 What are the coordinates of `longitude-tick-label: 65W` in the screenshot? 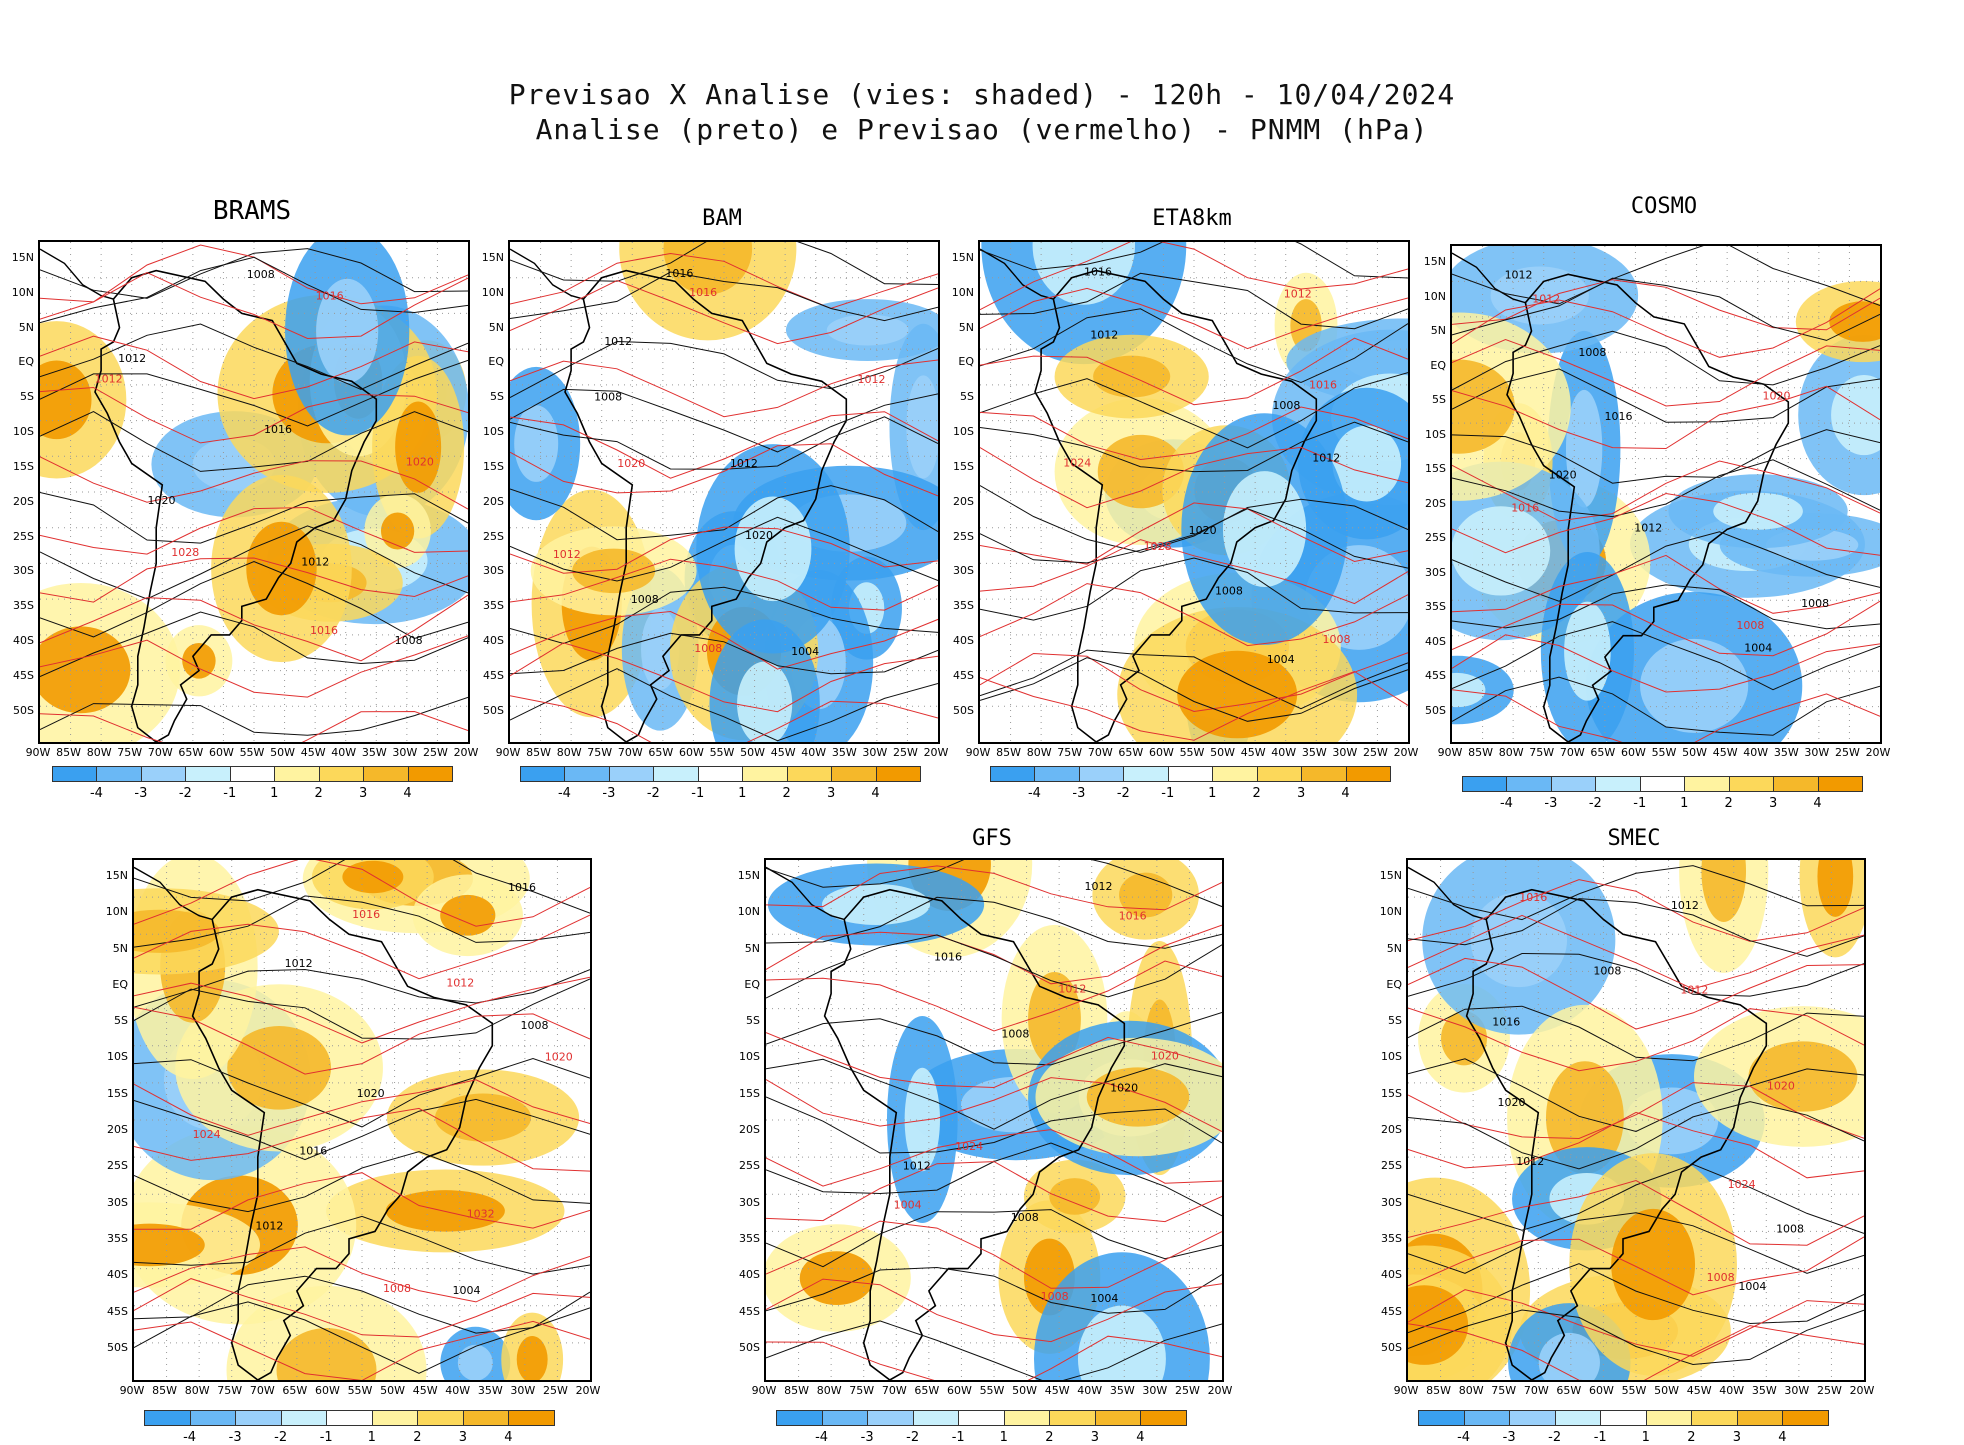 It's located at (1603, 752).